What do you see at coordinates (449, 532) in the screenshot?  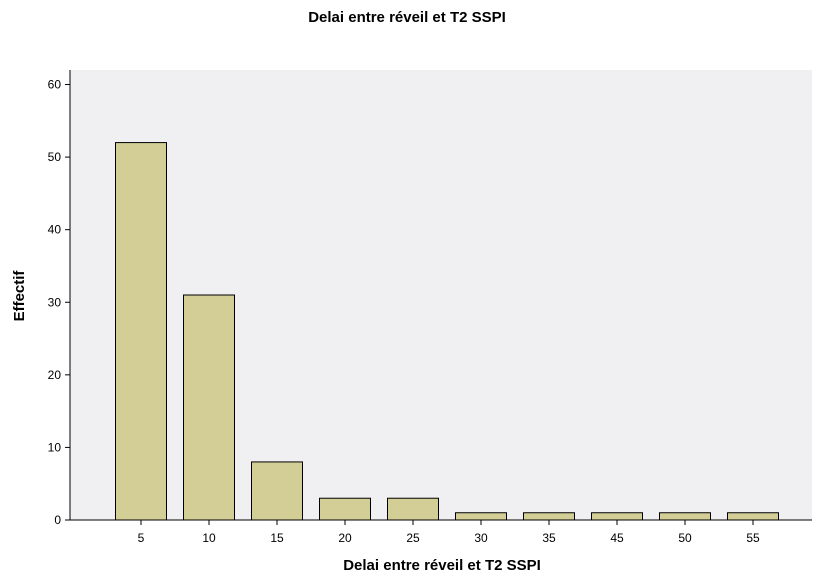 I see `x-axis-ticks: 5 10 15 20 25 30 35 45 50 55` at bounding box center [449, 532].